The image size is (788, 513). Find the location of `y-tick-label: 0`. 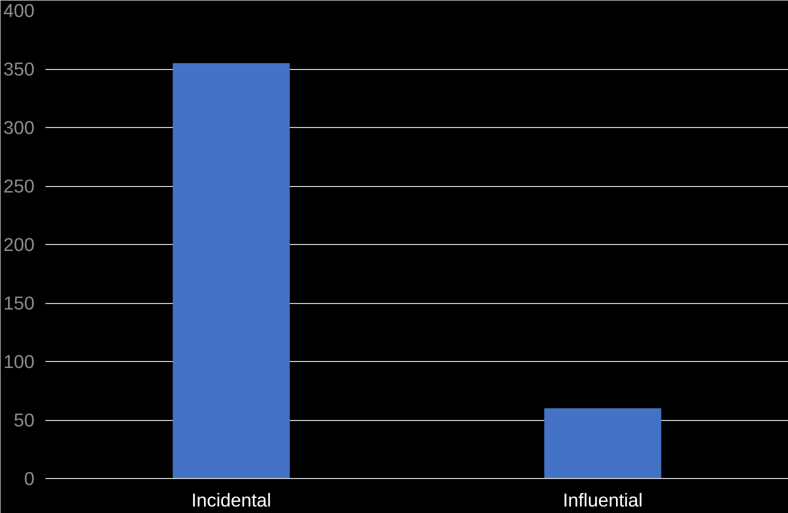

y-tick-label: 0 is located at coordinates (29, 478).